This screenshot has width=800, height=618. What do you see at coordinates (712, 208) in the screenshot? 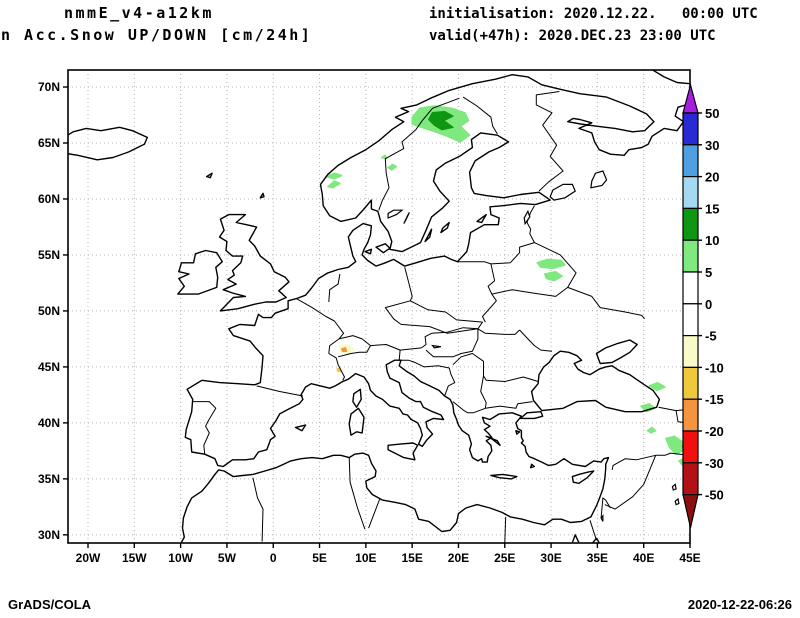
I see `colorbar-label: 15` at bounding box center [712, 208].